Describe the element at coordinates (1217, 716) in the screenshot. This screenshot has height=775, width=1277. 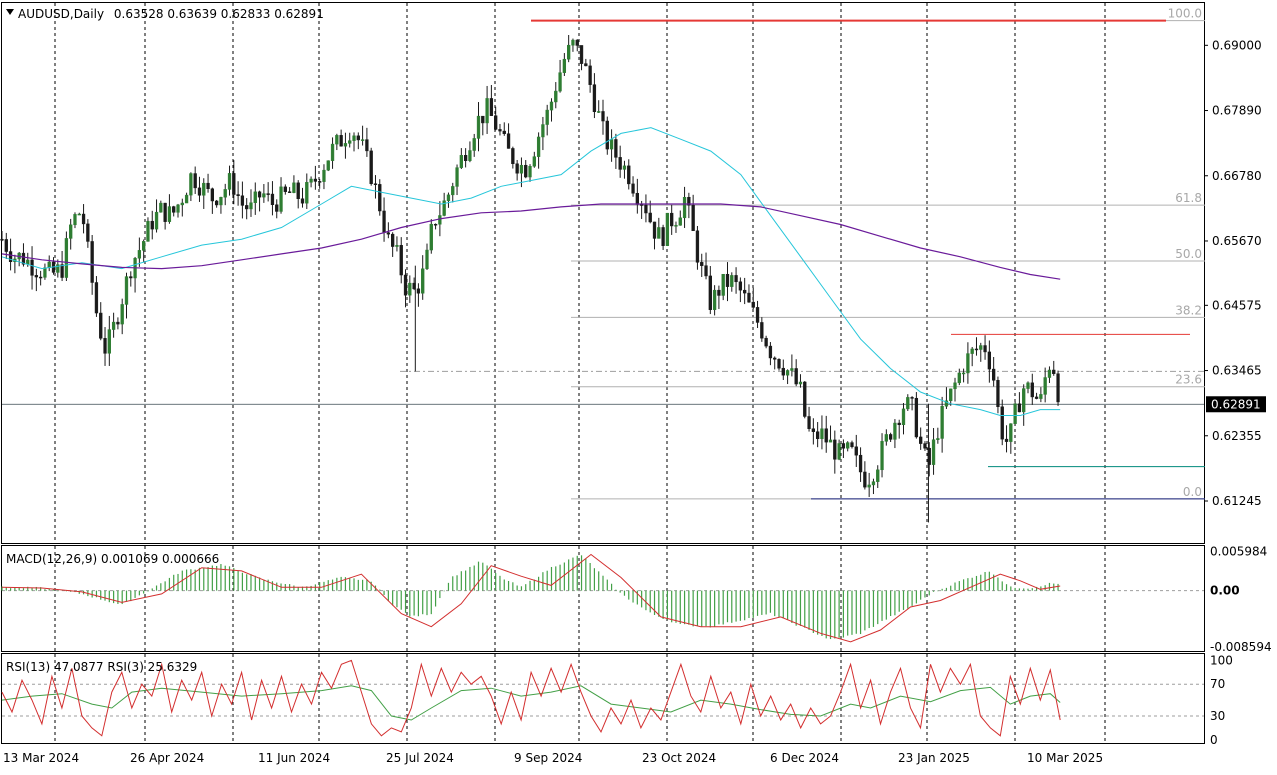
I see `rsi-tick-label: 30` at that location.